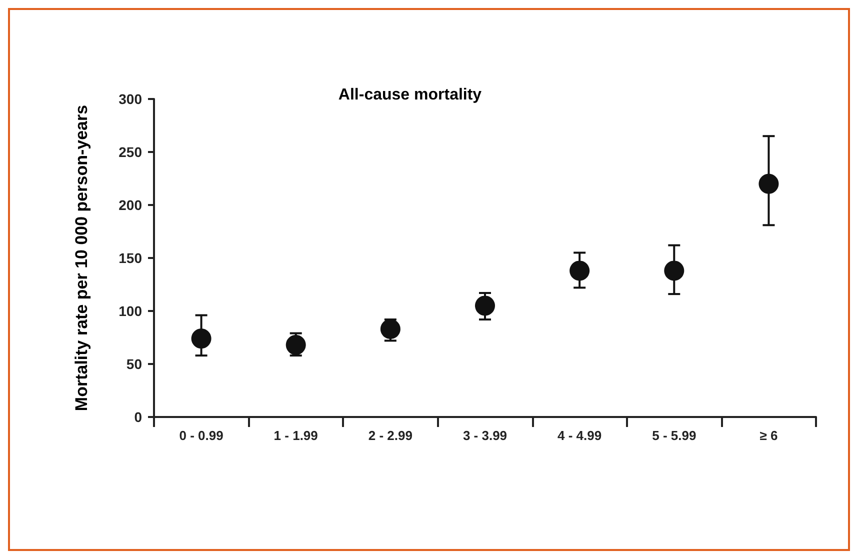 The width and height of the screenshot is (858, 559). Describe the element at coordinates (485, 435) in the screenshot. I see `x-tick-label: 3 - 3.99` at that location.